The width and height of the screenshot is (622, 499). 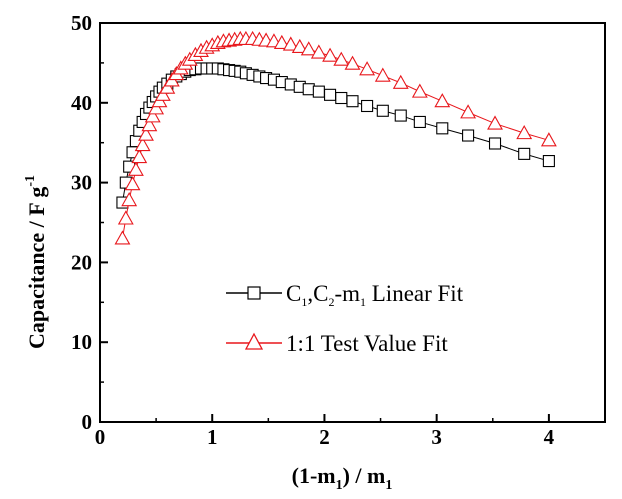 I want to click on legend-label-series-1-a: C, so click(x=293, y=293).